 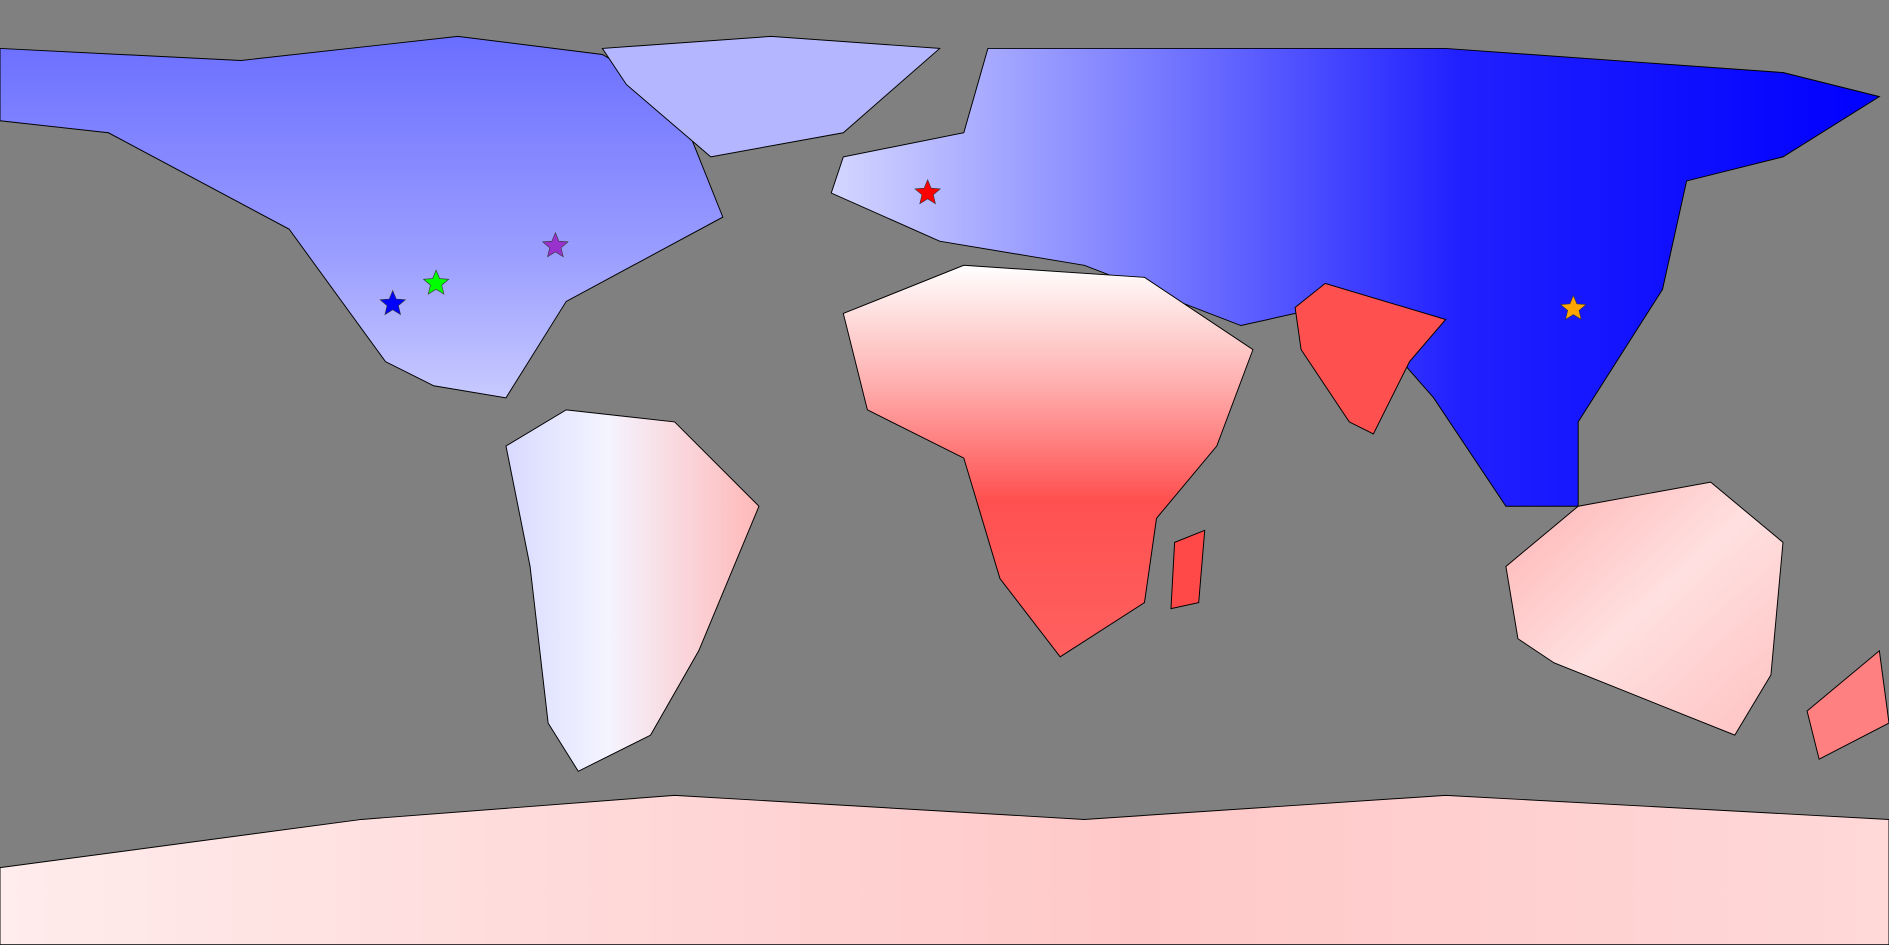 I want to click on south-america, so click(x=632, y=590).